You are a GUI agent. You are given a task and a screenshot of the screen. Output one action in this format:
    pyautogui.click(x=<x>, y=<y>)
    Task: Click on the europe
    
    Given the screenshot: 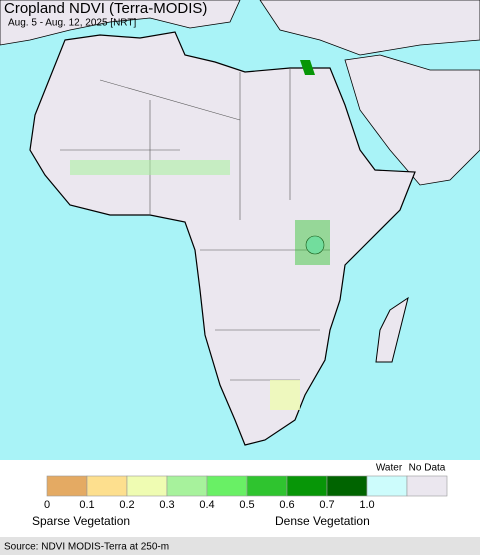 What is the action you would take?
    pyautogui.click(x=120, y=23)
    